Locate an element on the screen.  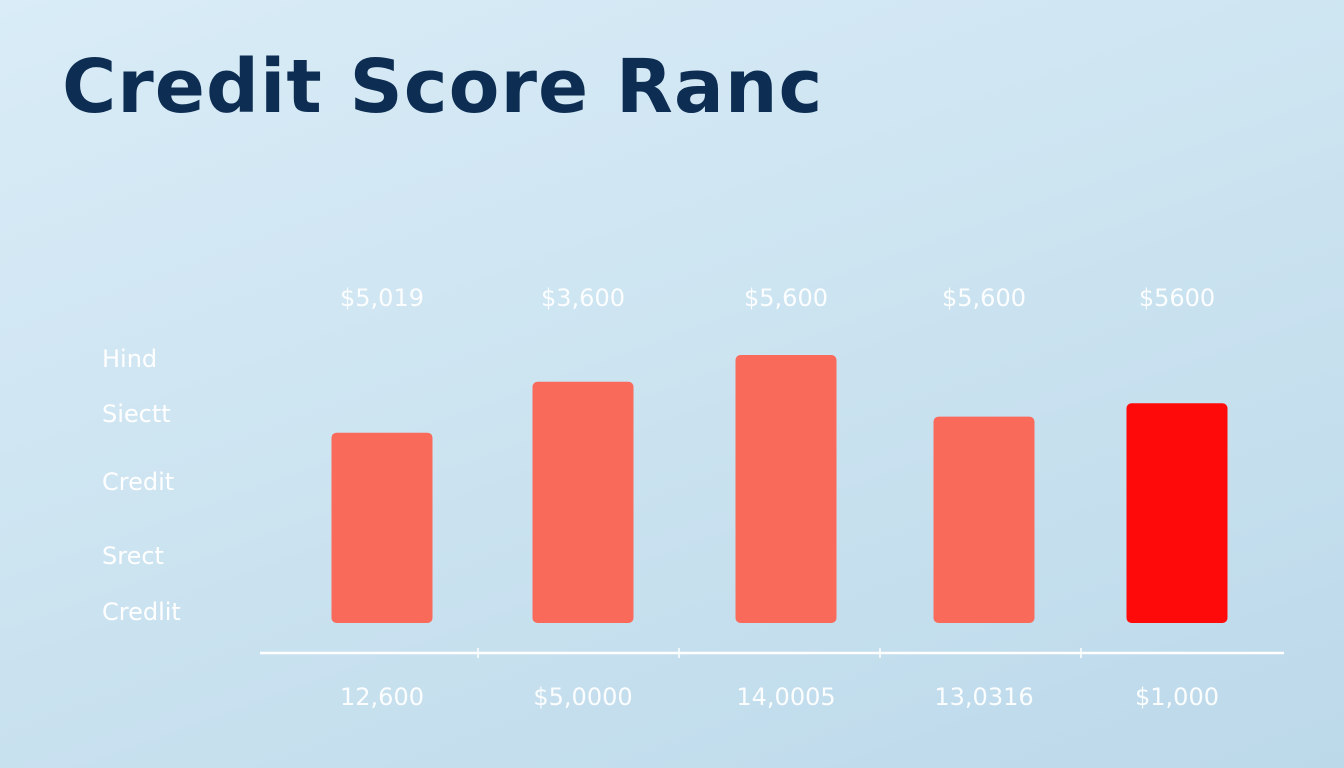
x-tick-label: 14,0005 is located at coordinates (786, 697).